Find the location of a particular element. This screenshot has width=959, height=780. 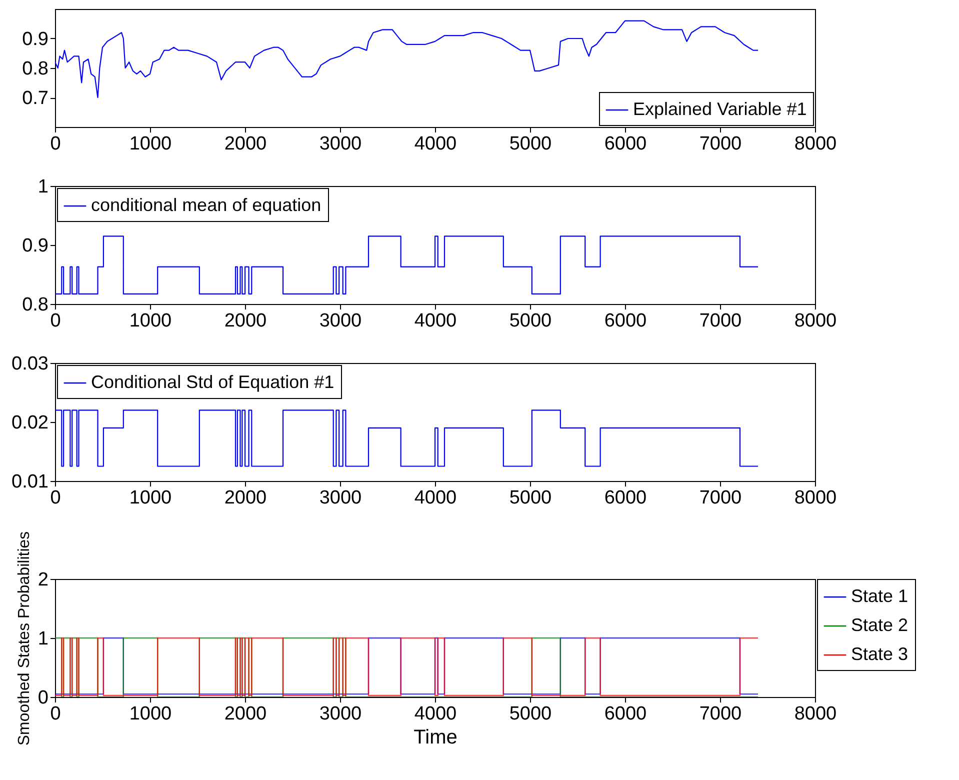

legend-label: Conditional Std of Equation #1 is located at coordinates (212, 382).